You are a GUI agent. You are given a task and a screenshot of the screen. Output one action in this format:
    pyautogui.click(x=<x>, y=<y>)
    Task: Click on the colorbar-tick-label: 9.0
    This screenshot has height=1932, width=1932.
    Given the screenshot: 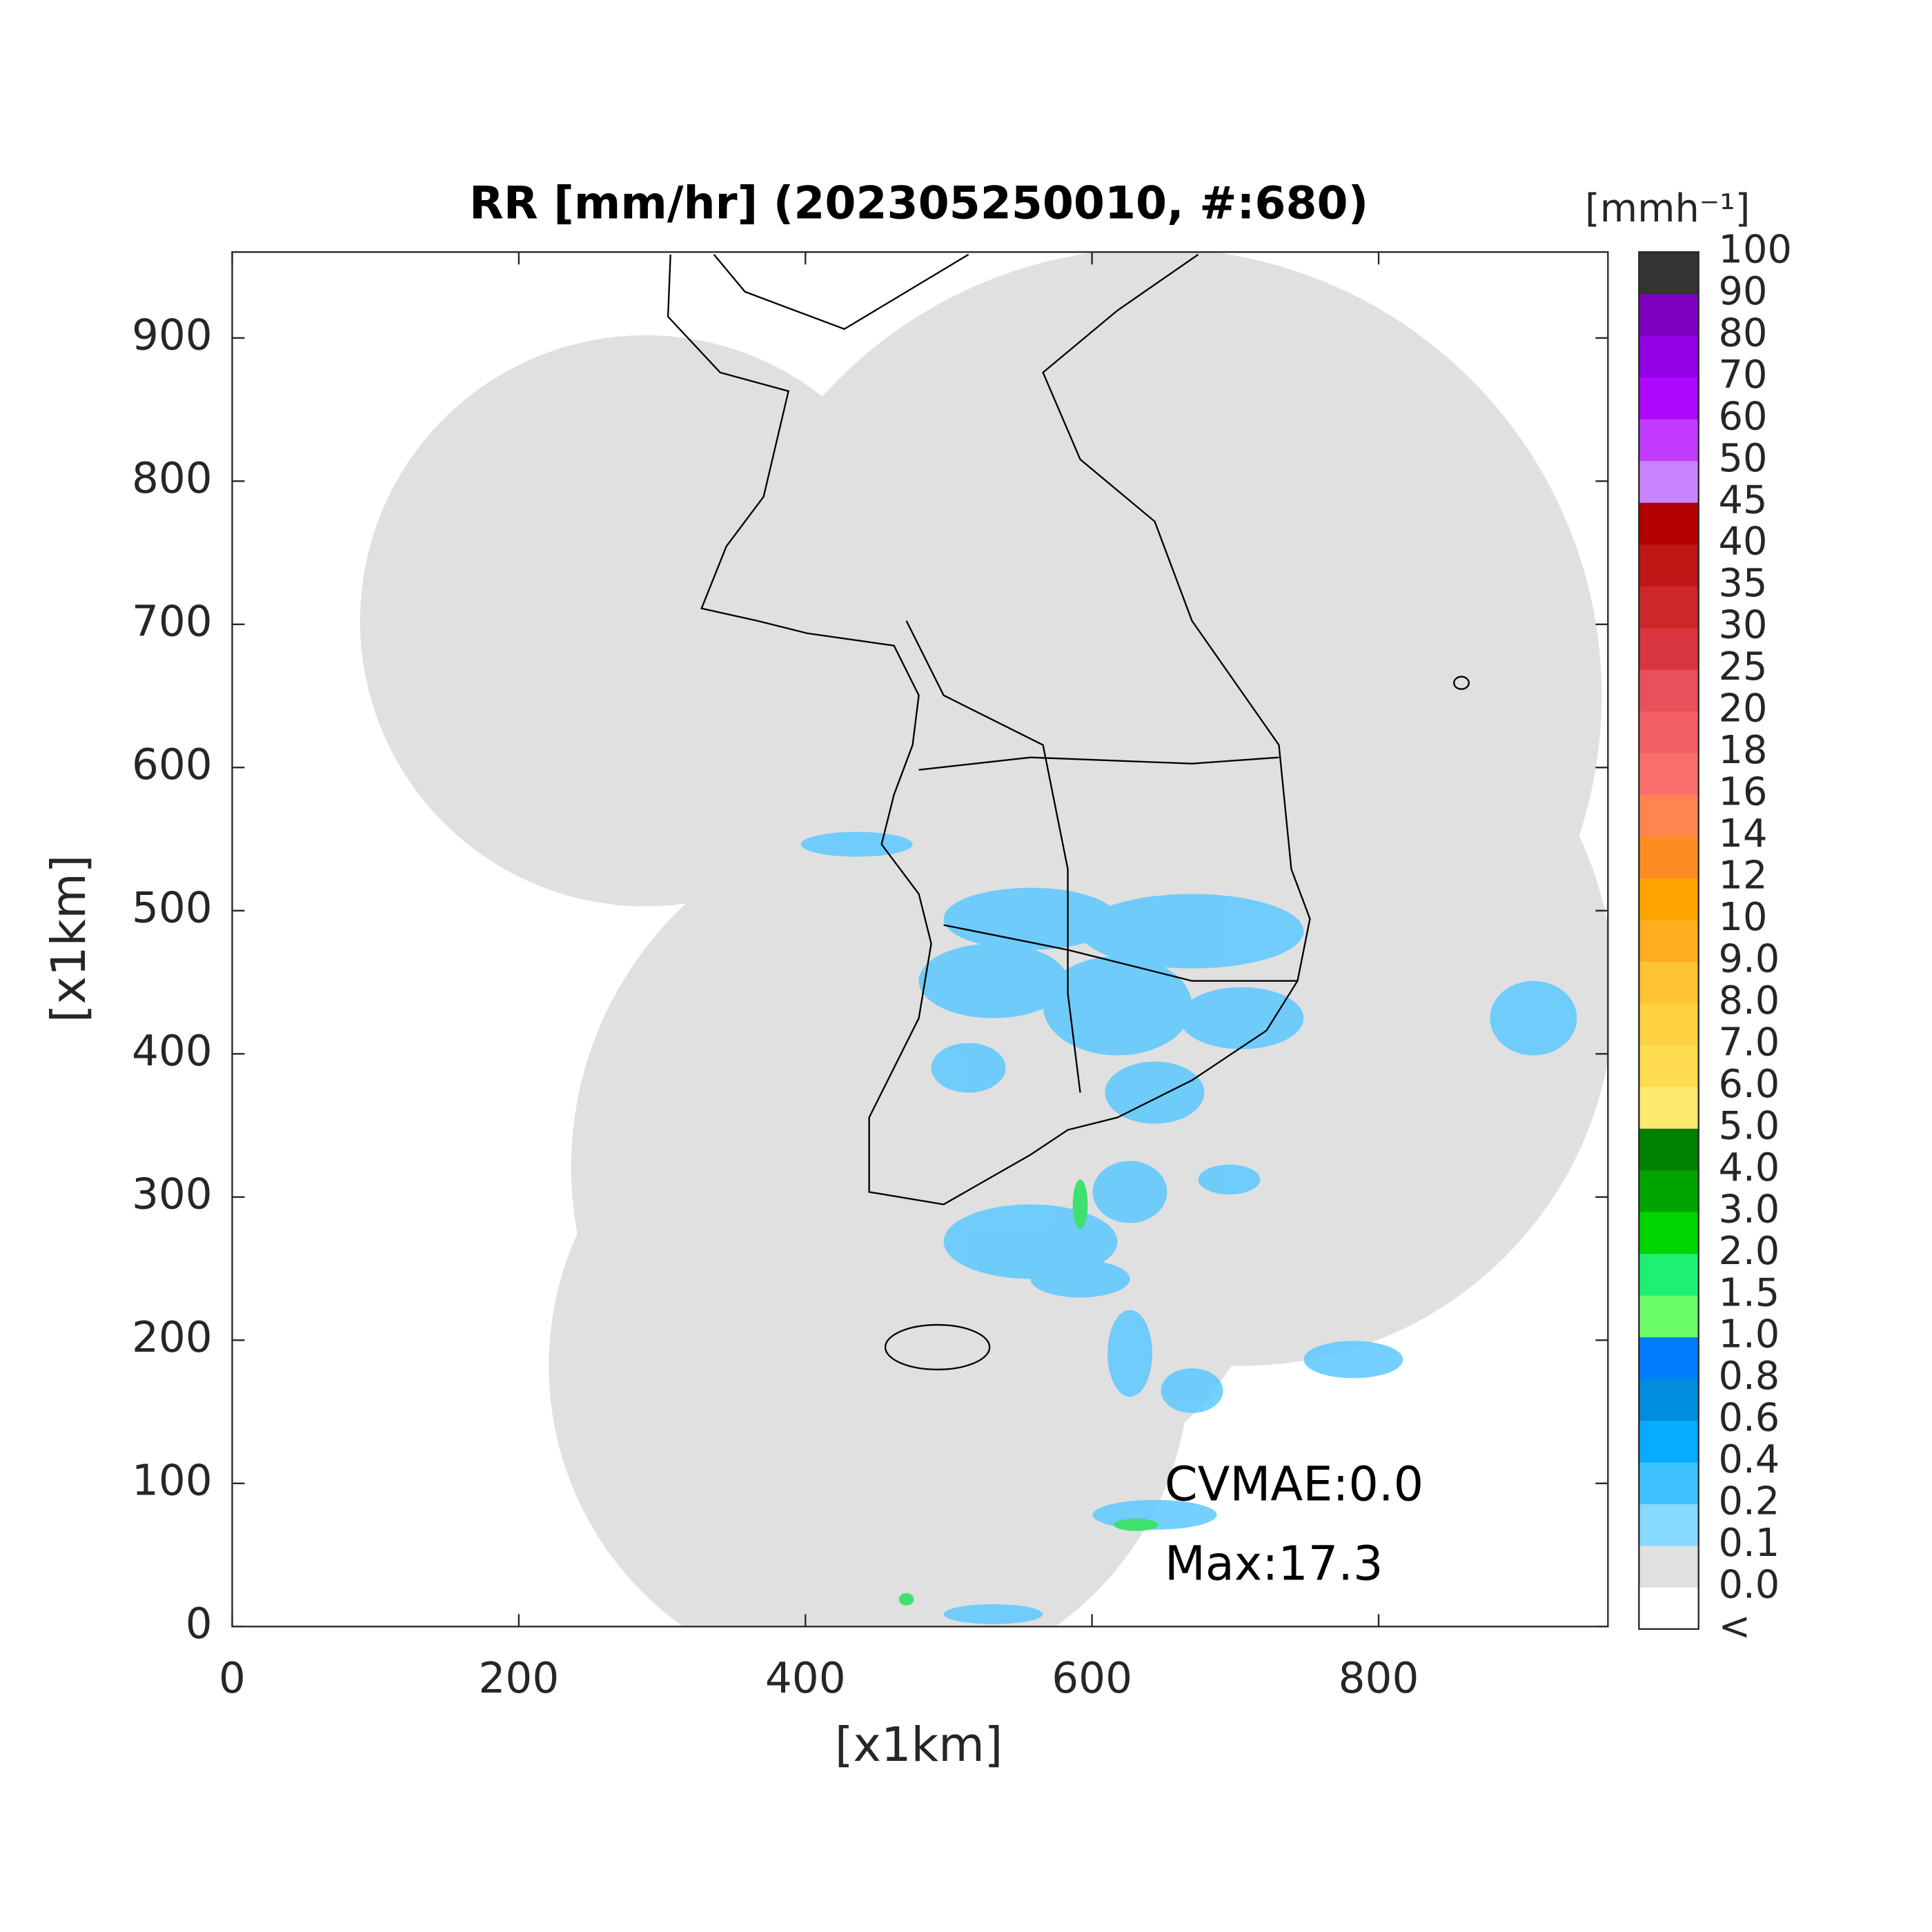 What is the action you would take?
    pyautogui.click(x=1749, y=958)
    